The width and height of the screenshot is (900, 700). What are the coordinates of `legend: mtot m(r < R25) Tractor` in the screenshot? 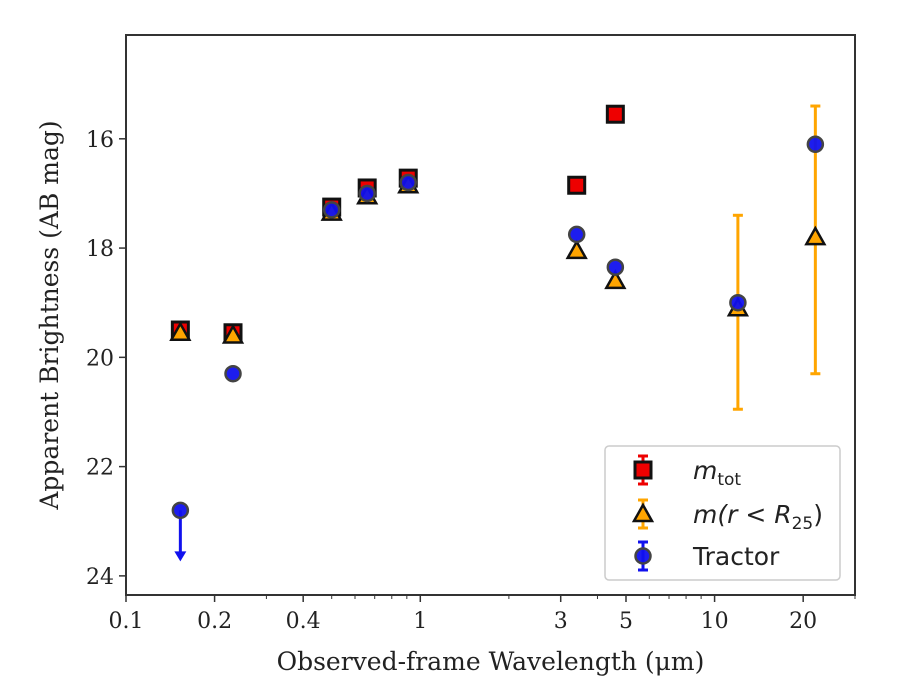 It's located at (722, 513).